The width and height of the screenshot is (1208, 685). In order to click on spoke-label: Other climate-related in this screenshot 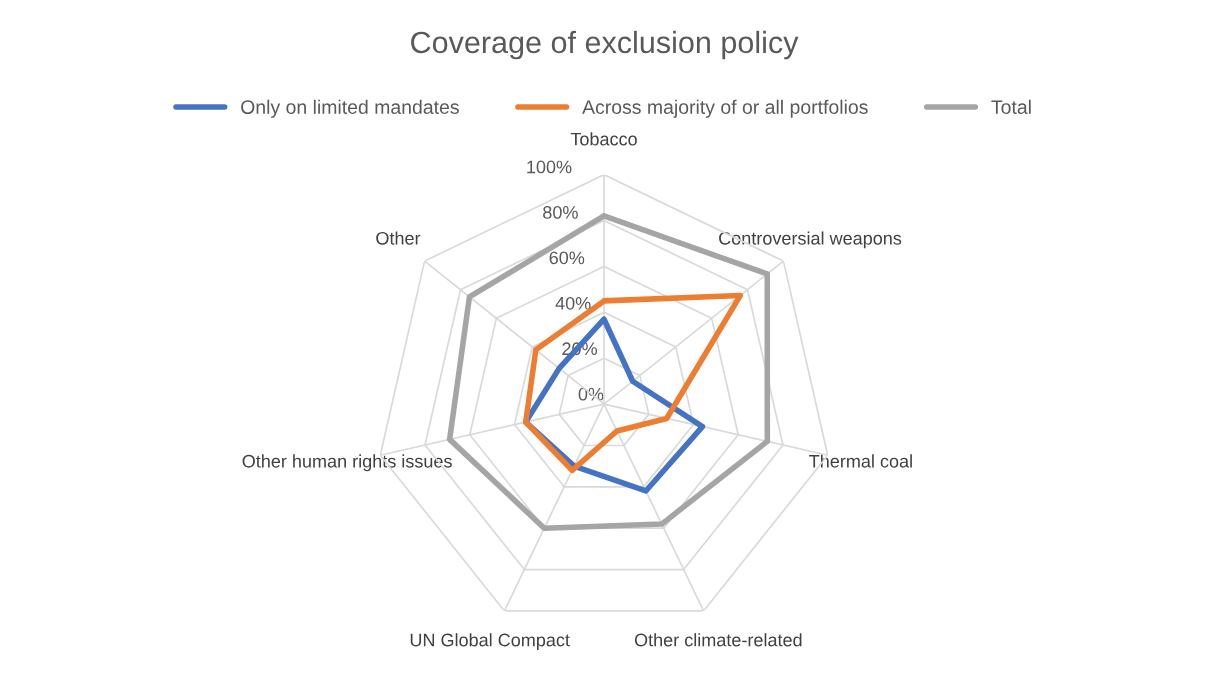, I will do `click(718, 640)`.